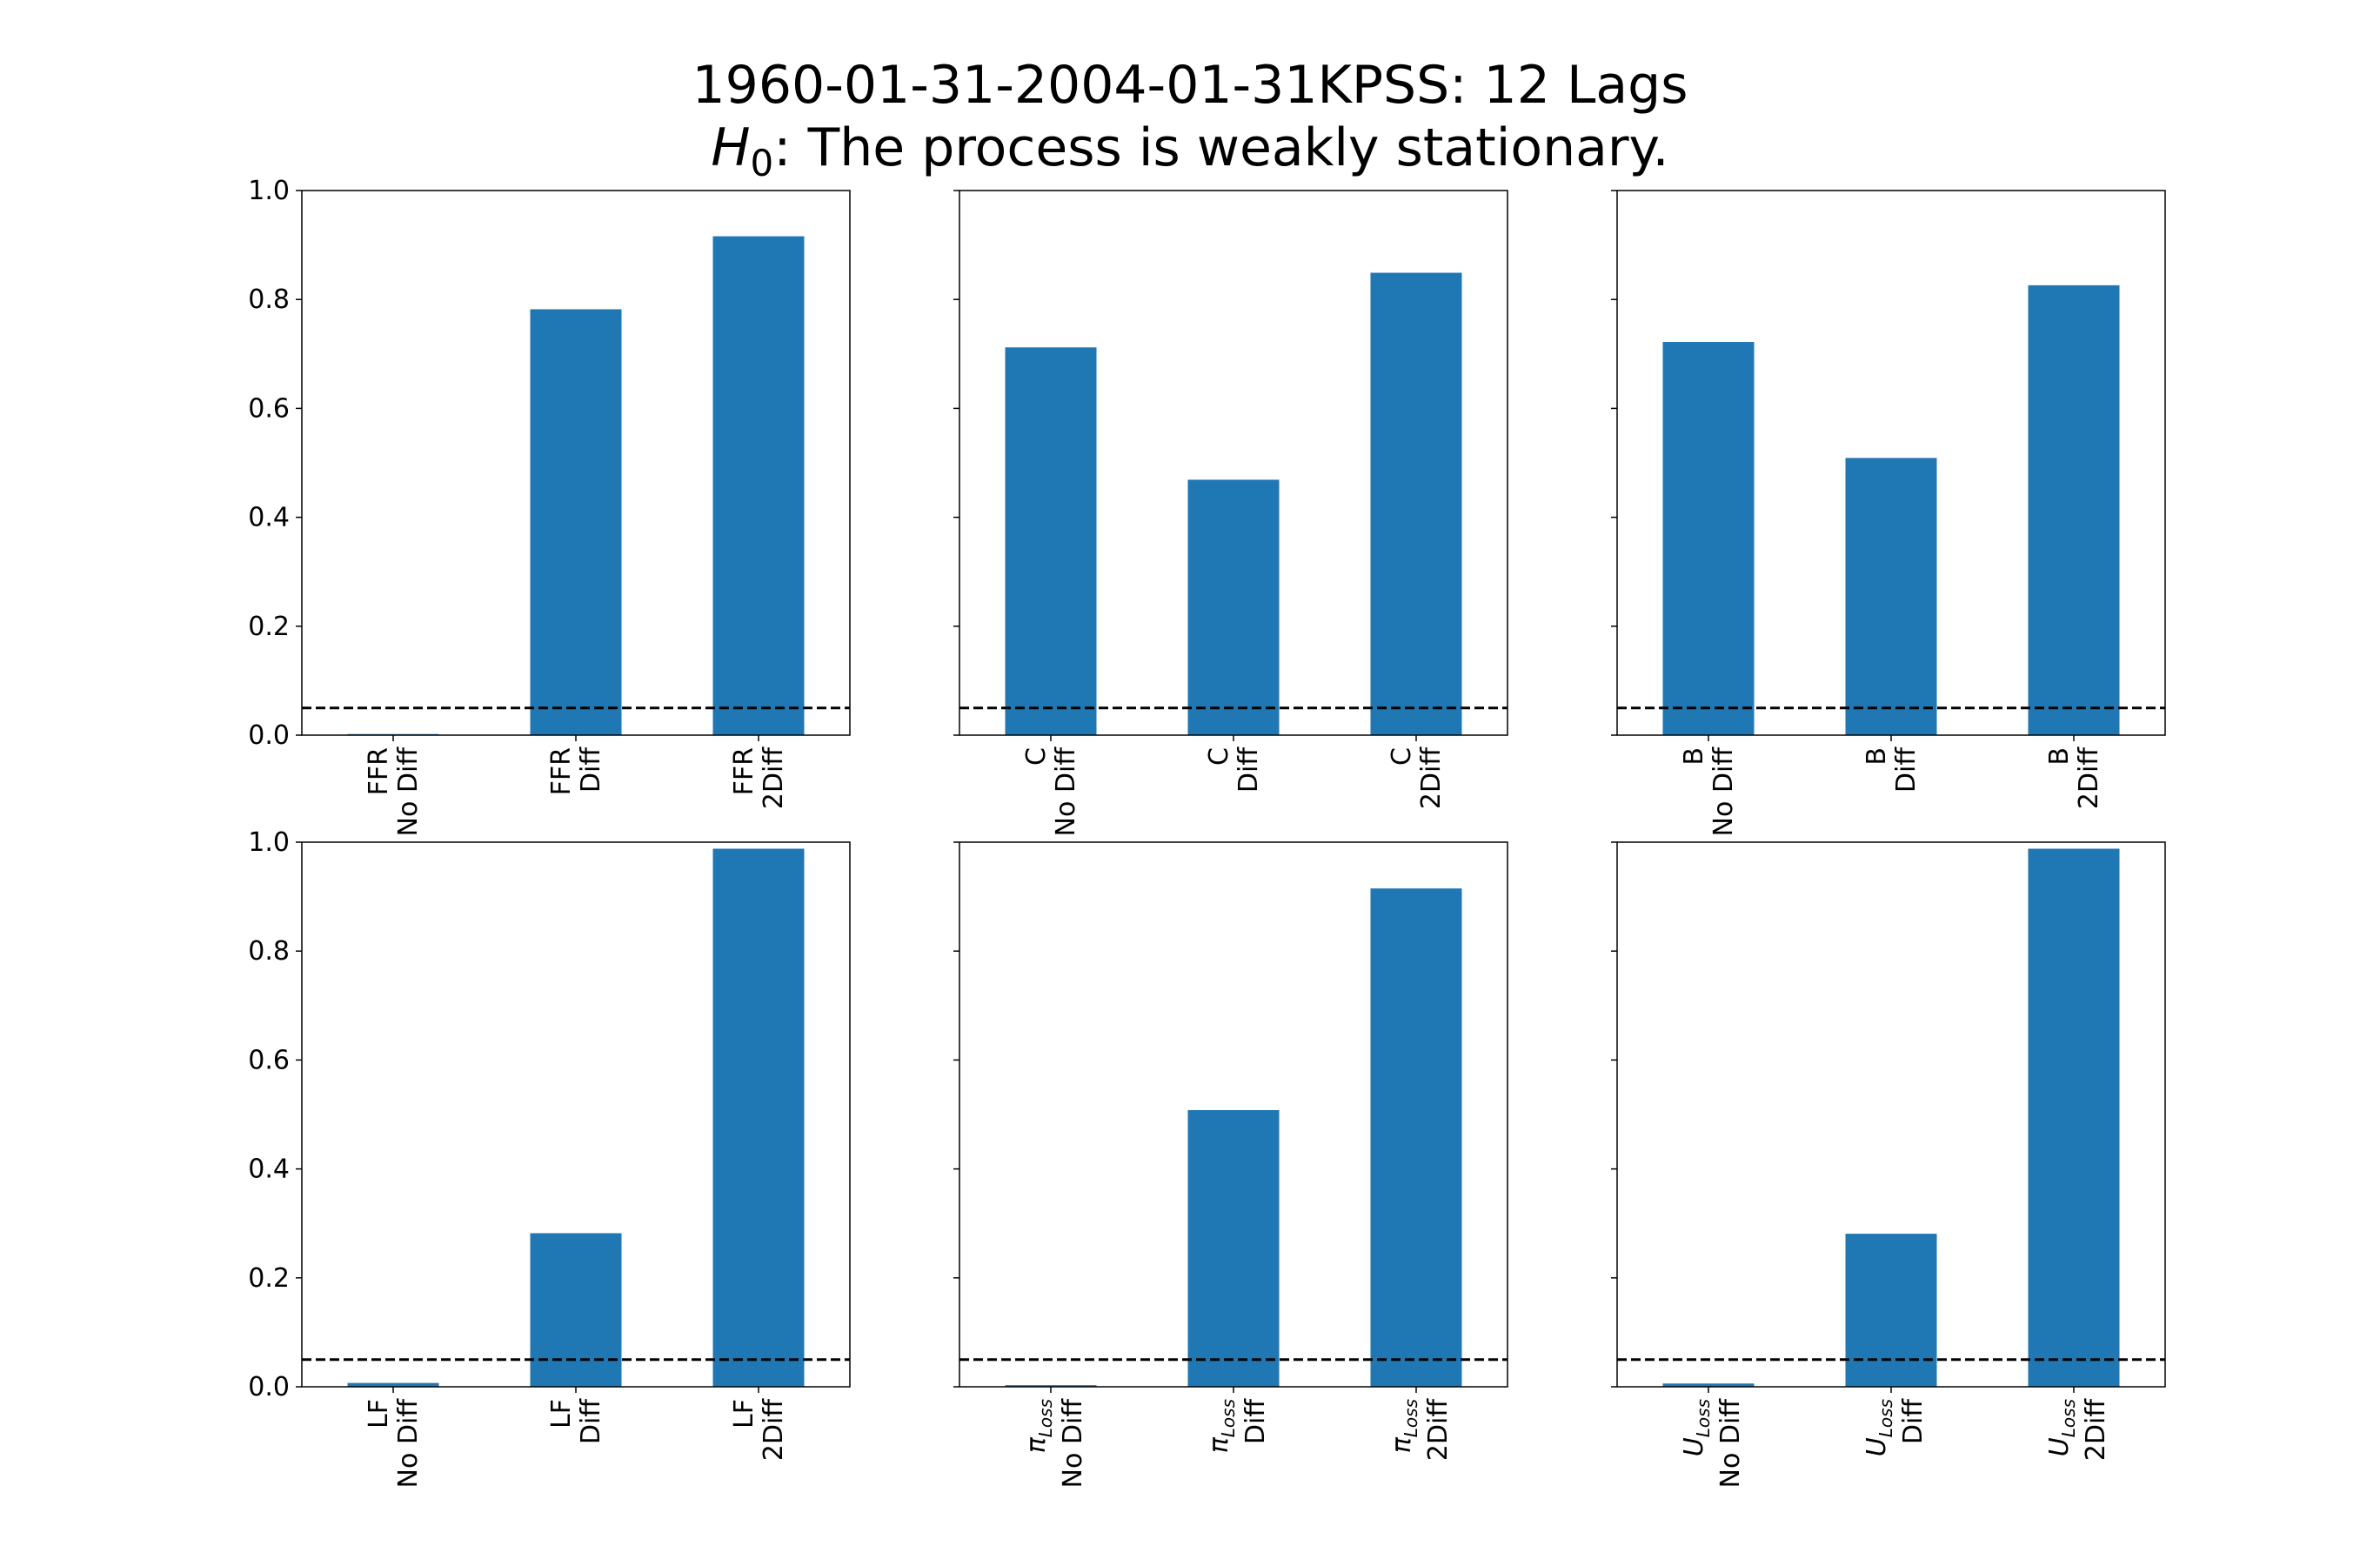  Describe the element at coordinates (1190, 85) in the screenshot. I see `chart-title: 1960-01-31-2004-01-31KPSS: 12 Lags` at that location.